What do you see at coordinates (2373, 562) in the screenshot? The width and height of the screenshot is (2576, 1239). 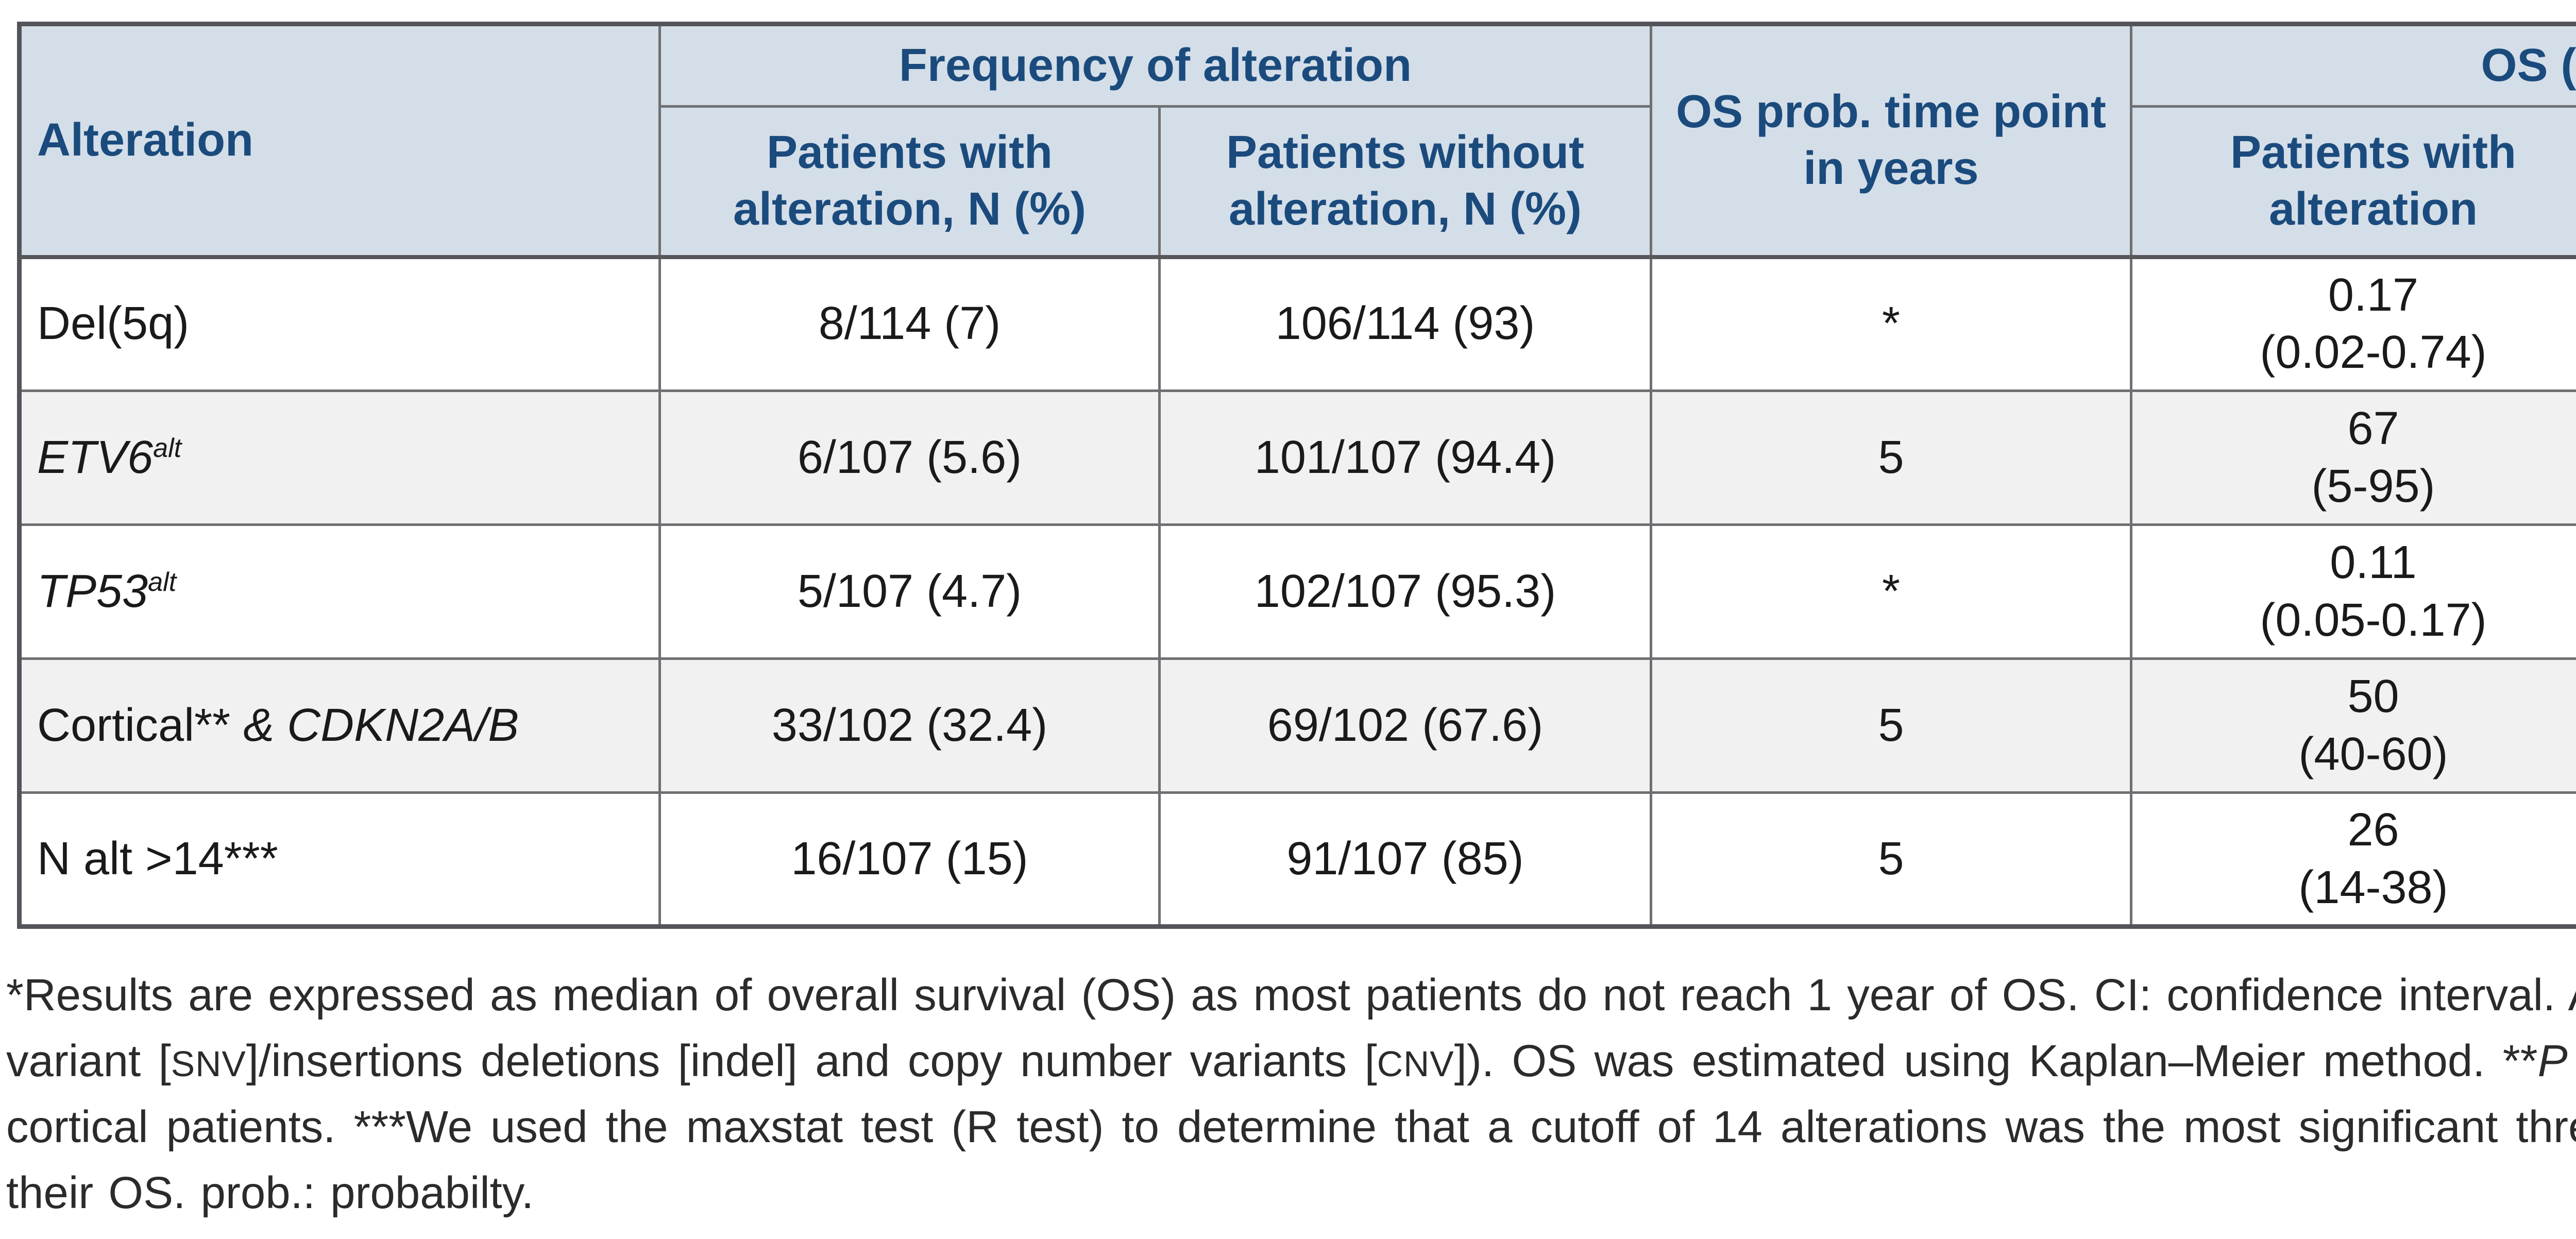 I see `os-value: 0.11` at bounding box center [2373, 562].